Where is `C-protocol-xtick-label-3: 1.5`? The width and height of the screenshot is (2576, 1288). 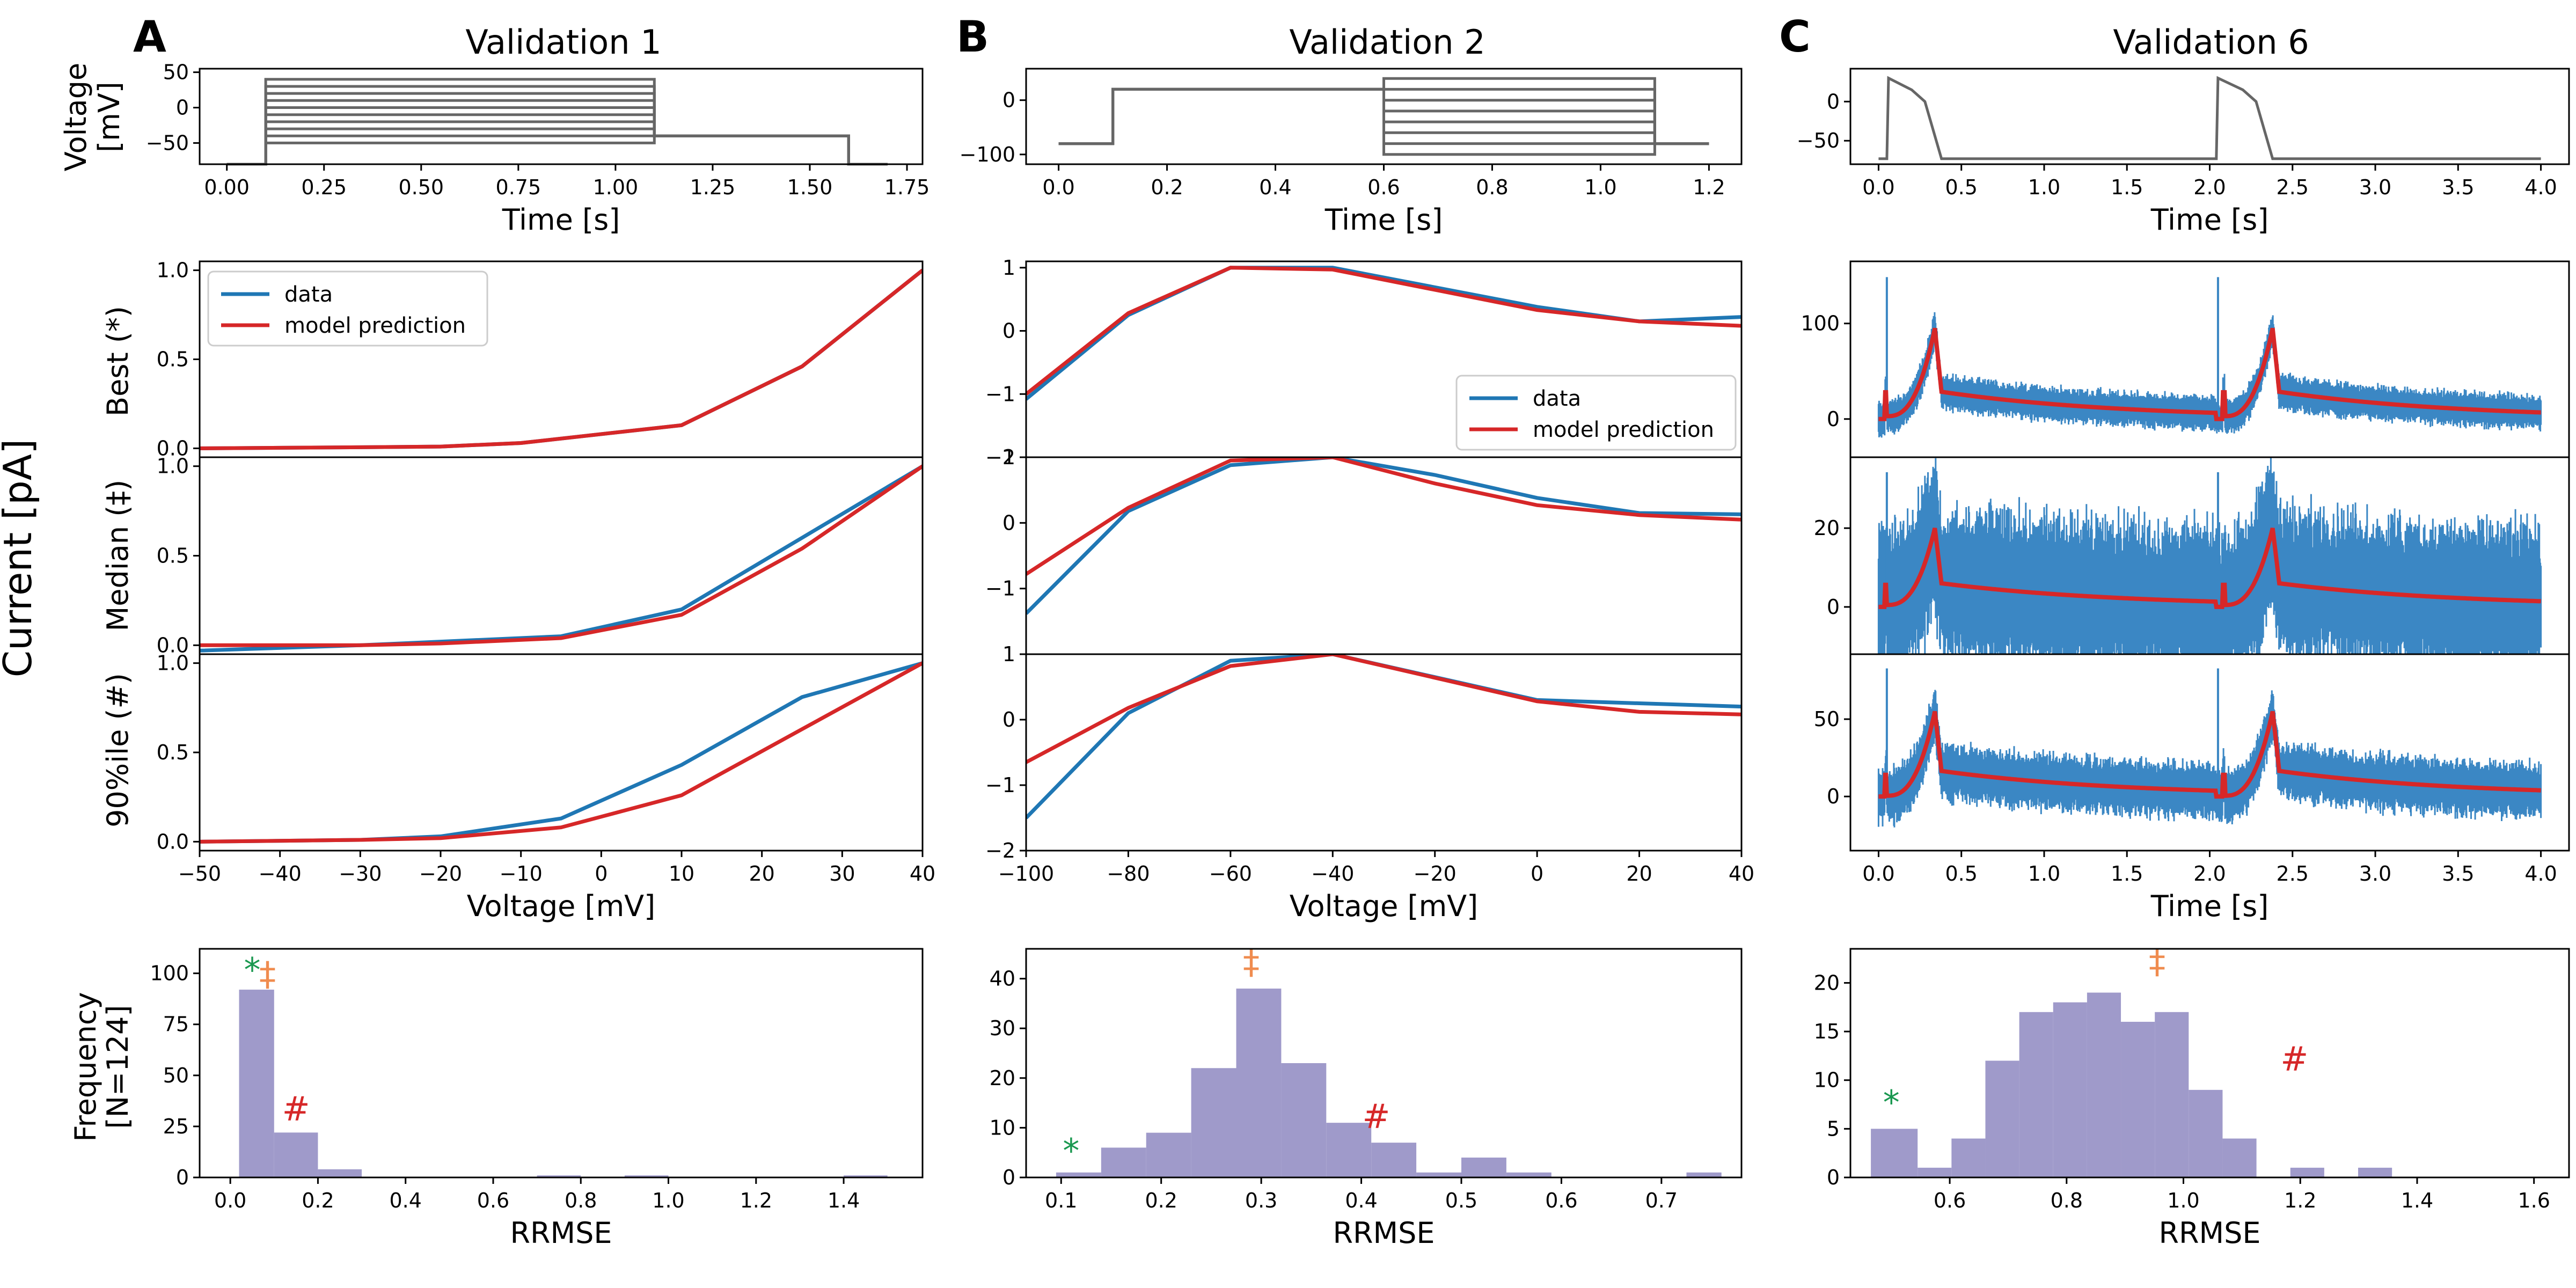 C-protocol-xtick-label-3: 1.5 is located at coordinates (2127, 187).